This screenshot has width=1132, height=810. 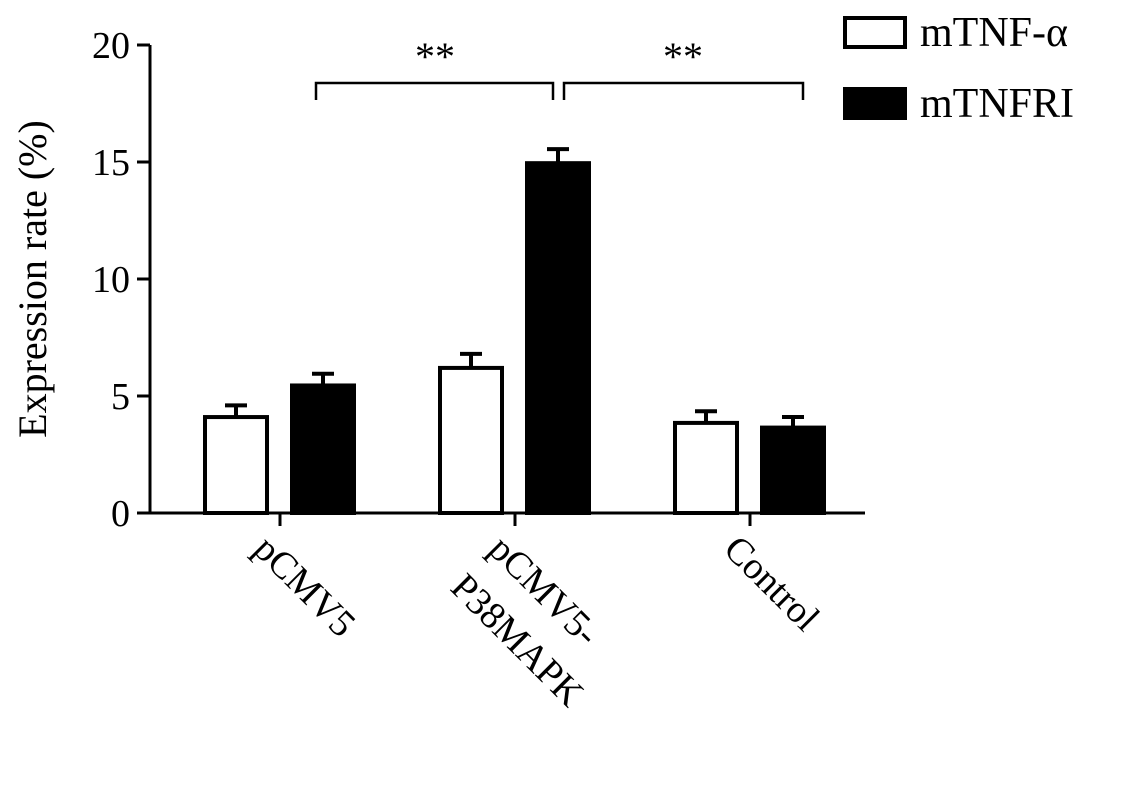 What do you see at coordinates (536, 622) in the screenshot?
I see `x-tick-label: pCMV5-P38MAPK` at bounding box center [536, 622].